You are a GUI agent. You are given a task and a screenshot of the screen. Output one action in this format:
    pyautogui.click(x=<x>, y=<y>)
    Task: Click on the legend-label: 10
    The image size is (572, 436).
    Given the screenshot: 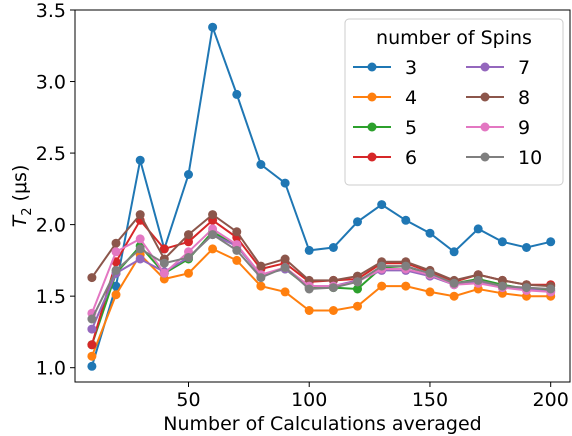 What is the action you would take?
    pyautogui.click(x=530, y=158)
    